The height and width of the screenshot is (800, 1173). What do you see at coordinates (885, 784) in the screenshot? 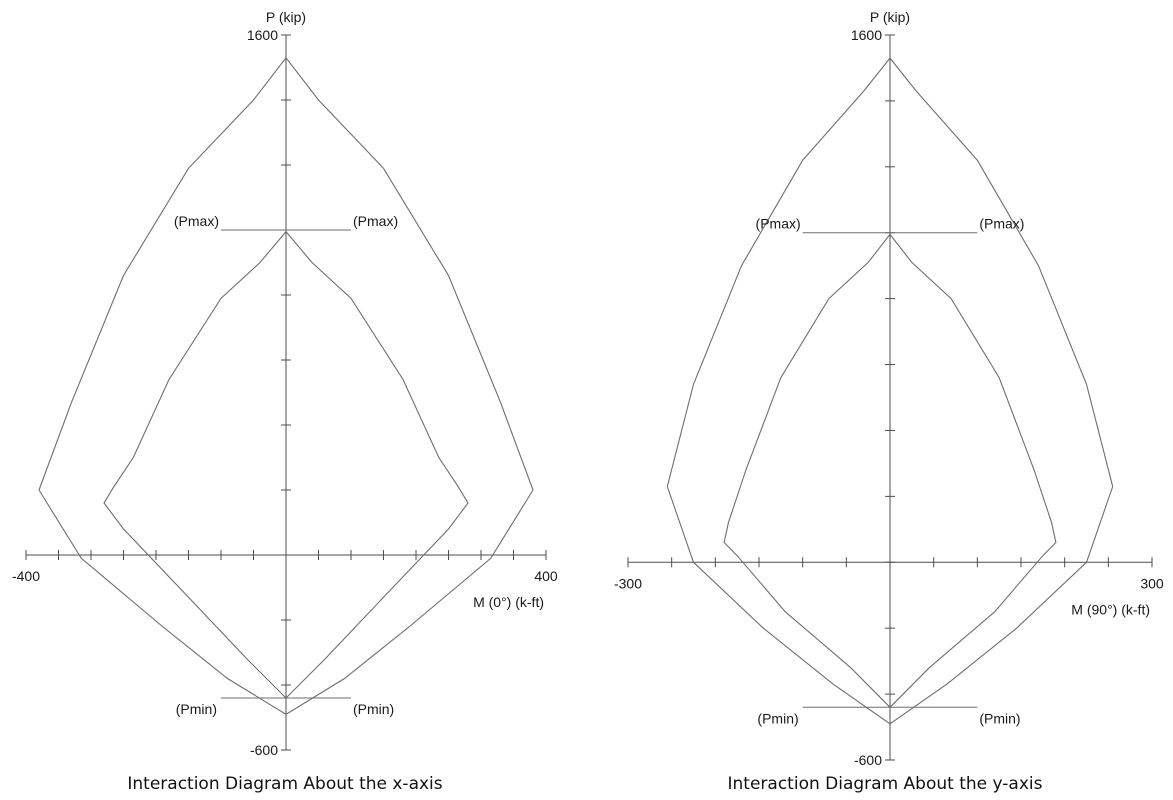
I see `chart-caption: Interaction Diagram About the y-axis` at bounding box center [885, 784].